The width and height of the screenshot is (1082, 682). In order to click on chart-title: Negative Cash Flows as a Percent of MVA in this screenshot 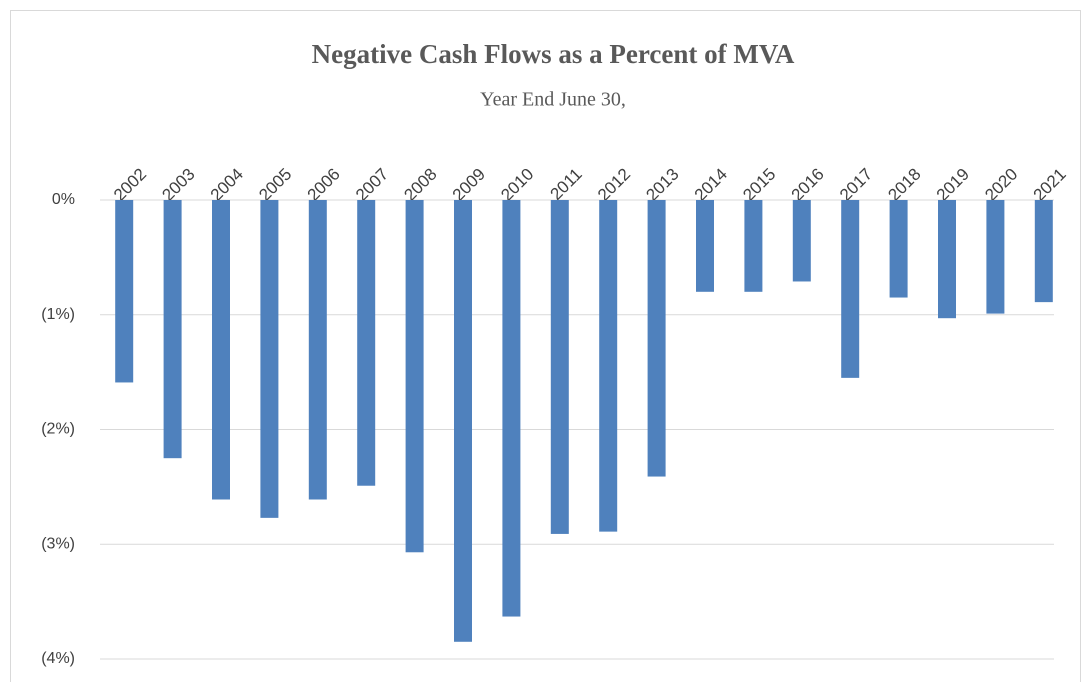, I will do `click(553, 54)`.